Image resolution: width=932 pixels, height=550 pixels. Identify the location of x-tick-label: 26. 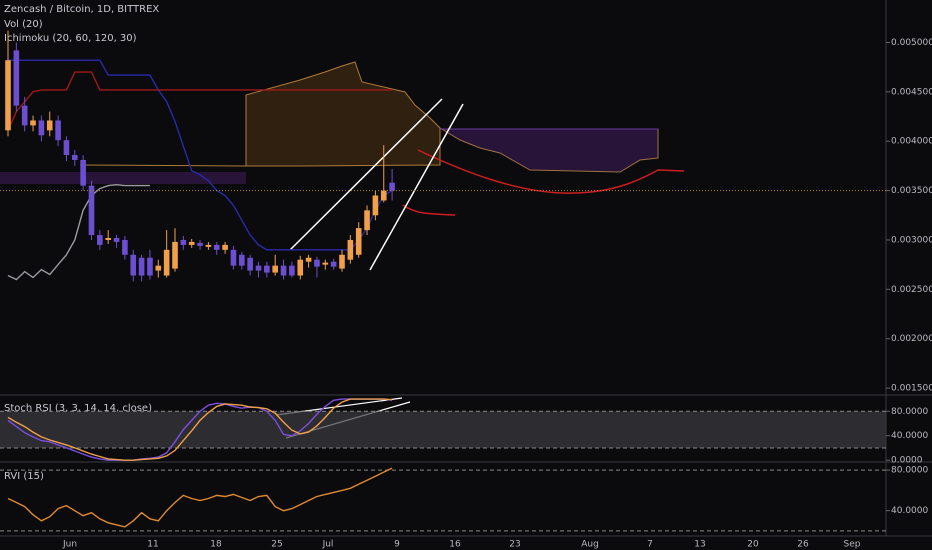
(803, 545).